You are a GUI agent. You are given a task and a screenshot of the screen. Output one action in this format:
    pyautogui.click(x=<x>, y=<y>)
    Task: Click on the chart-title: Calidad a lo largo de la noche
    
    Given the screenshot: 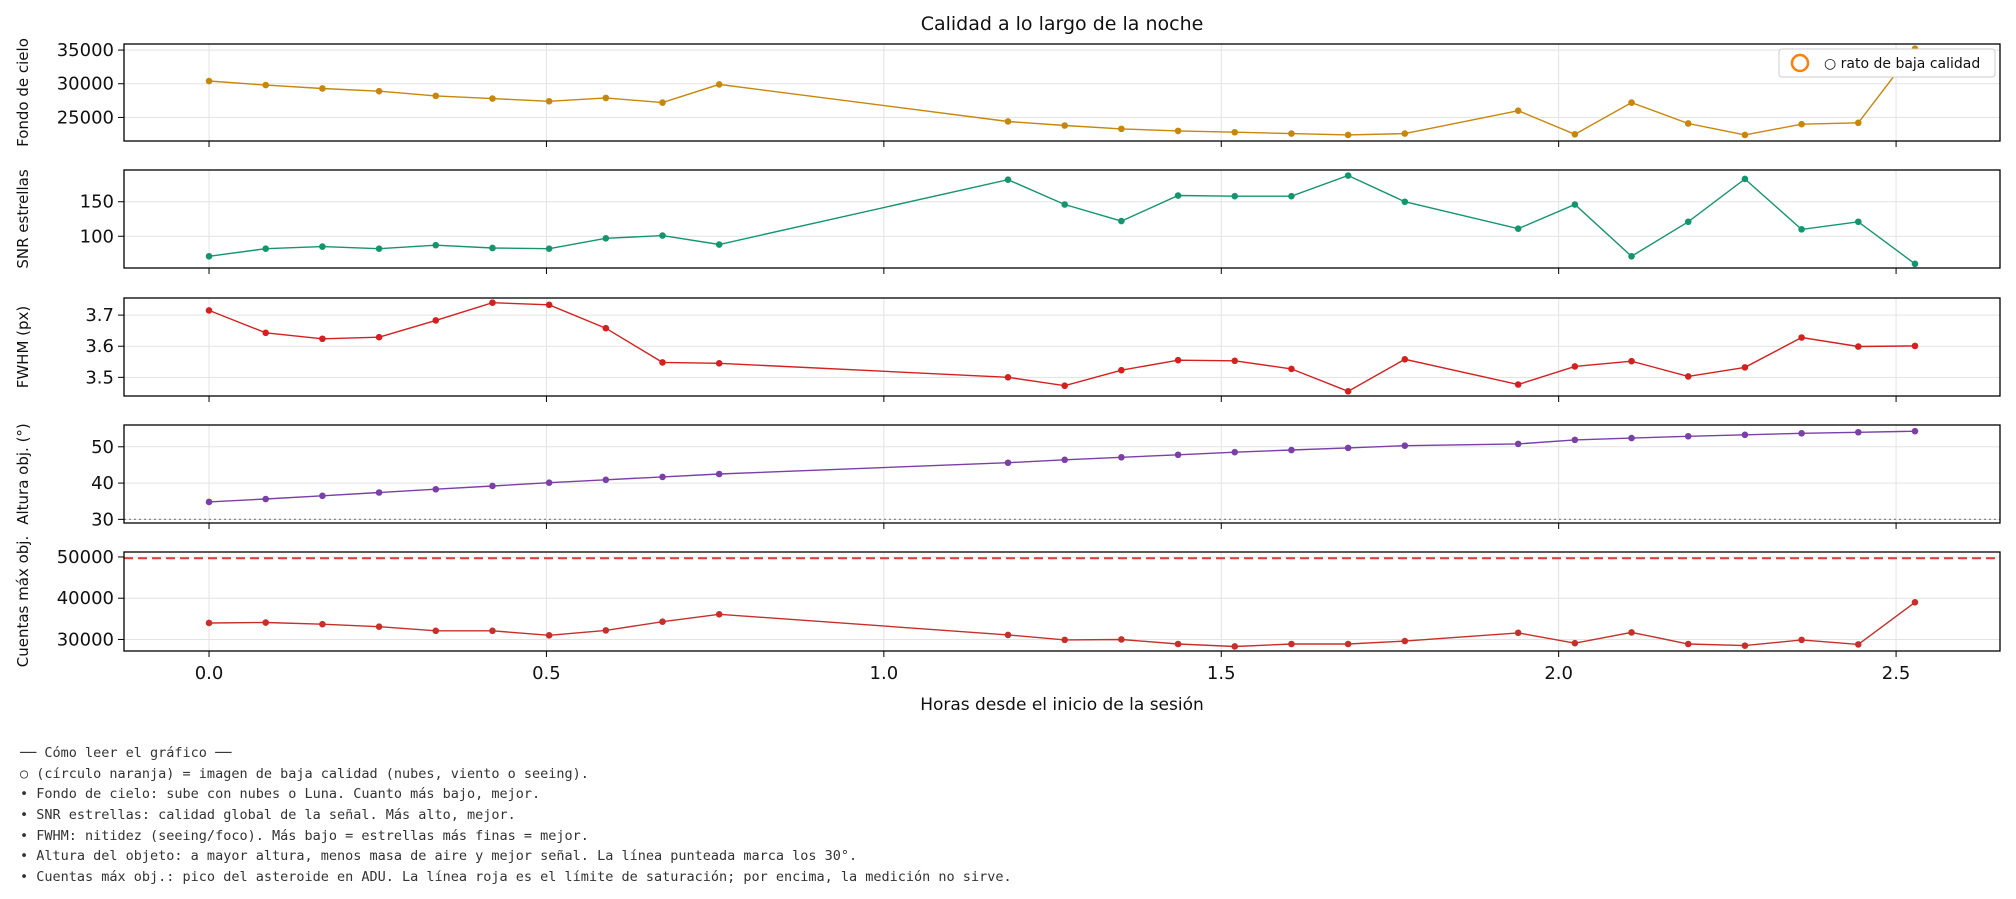 What is the action you would take?
    pyautogui.click(x=1062, y=24)
    